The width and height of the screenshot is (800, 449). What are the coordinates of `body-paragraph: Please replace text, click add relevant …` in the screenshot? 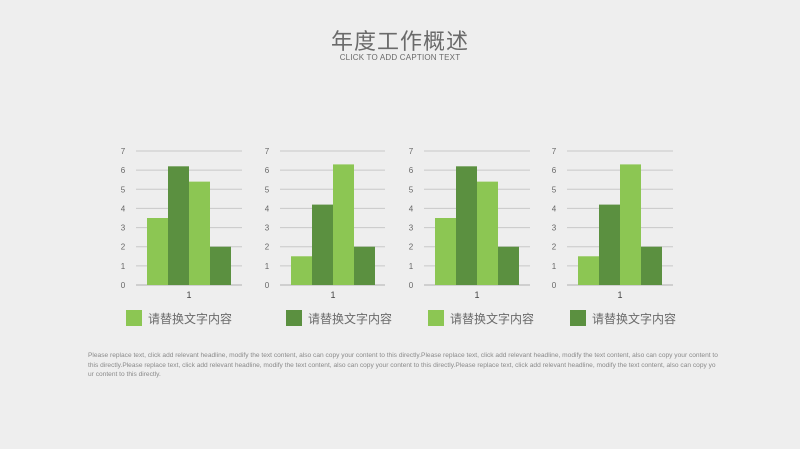 It's located at (403, 365).